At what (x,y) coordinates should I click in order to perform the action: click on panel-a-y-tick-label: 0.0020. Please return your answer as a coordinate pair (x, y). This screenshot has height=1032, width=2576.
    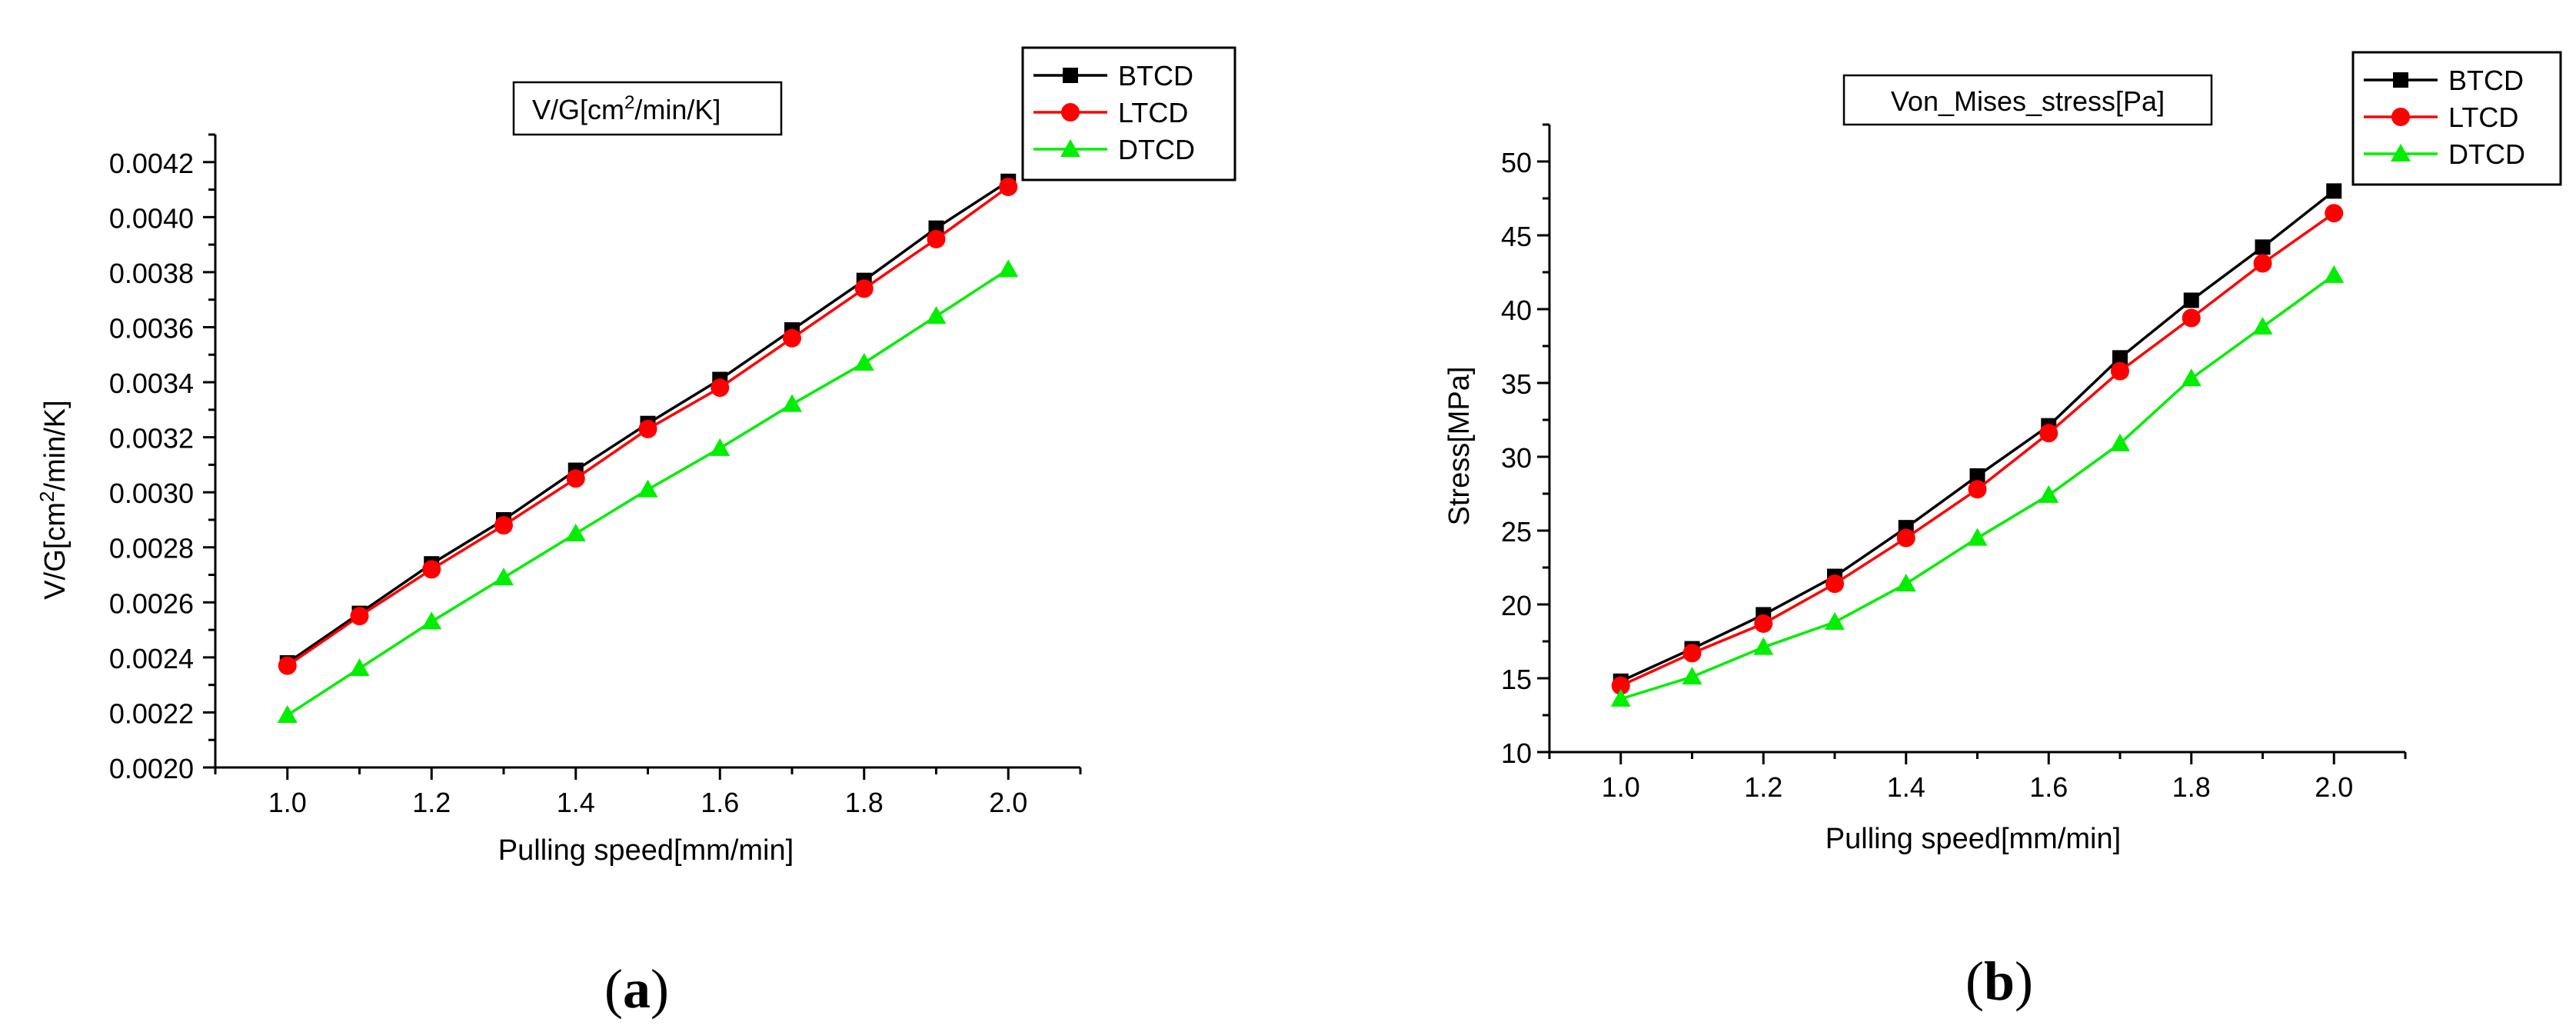
    Looking at the image, I should click on (151, 769).